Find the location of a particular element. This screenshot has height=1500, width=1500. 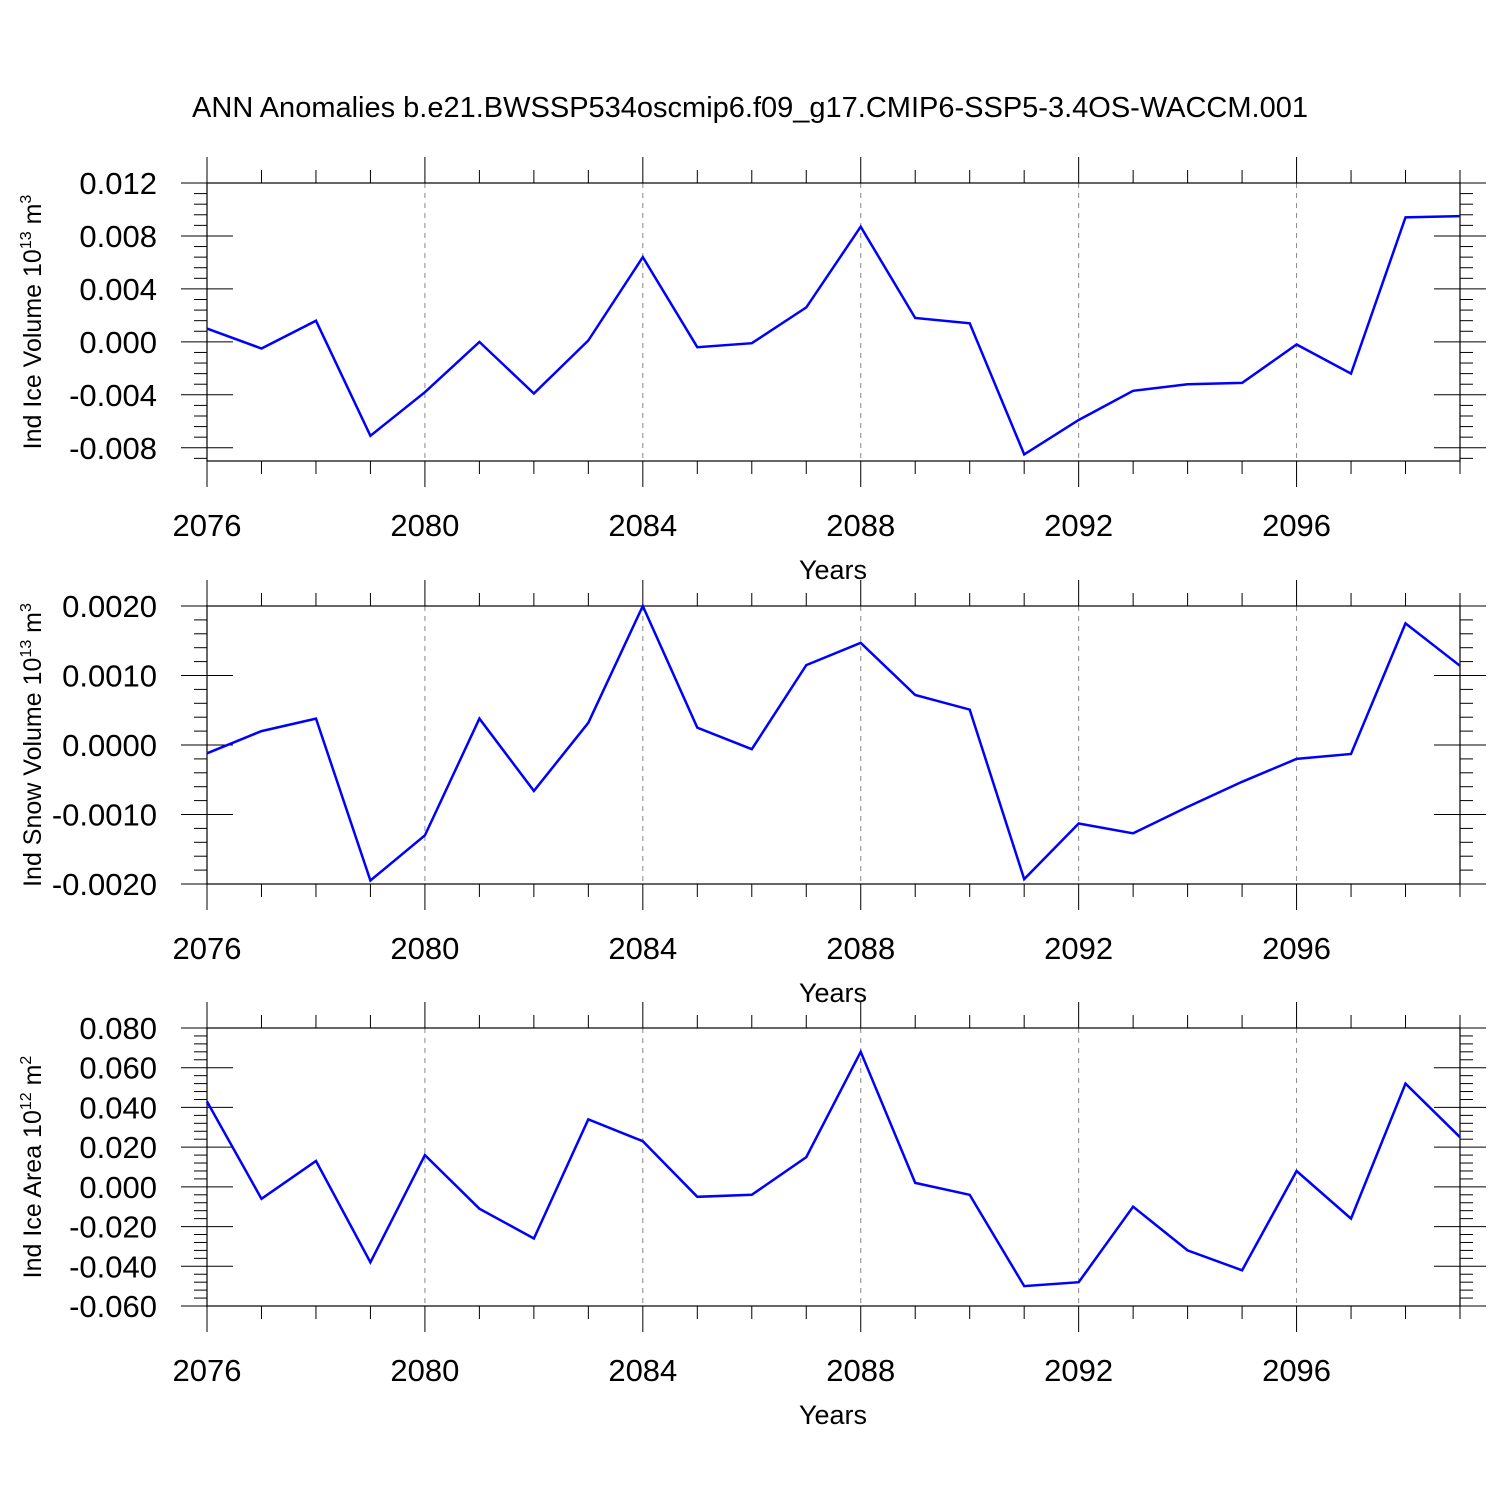

y-tick-label: -0.020 is located at coordinates (113, 1227).